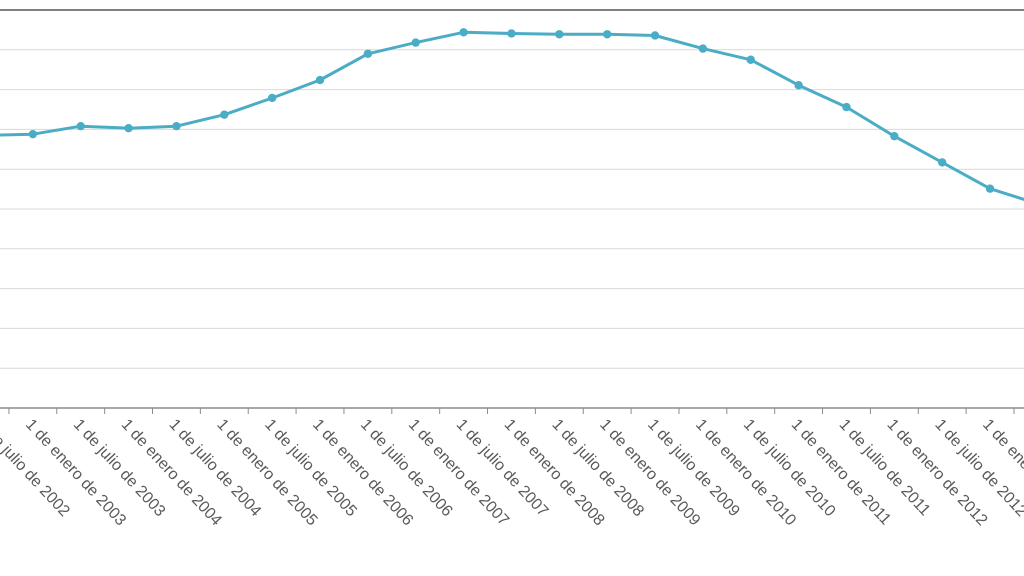 The image size is (1024, 576). I want to click on x-tick-label: 1 de julio de 2007, so click(502, 468).